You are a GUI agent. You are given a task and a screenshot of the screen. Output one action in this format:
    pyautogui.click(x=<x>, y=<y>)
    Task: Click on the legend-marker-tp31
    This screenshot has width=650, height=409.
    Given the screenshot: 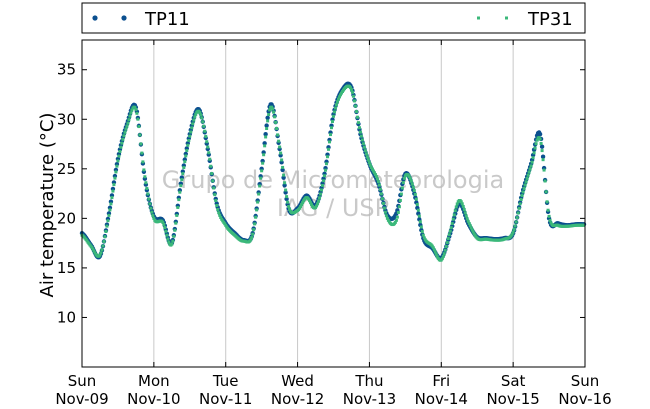 What is the action you would take?
    pyautogui.click(x=506, y=18)
    